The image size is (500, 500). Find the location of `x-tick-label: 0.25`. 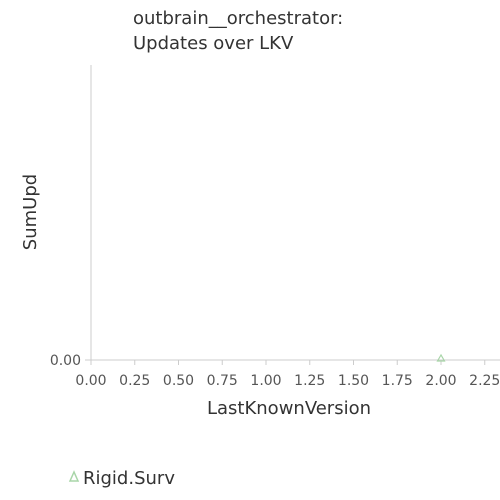

x-tick-label: 0.25 is located at coordinates (134, 381).